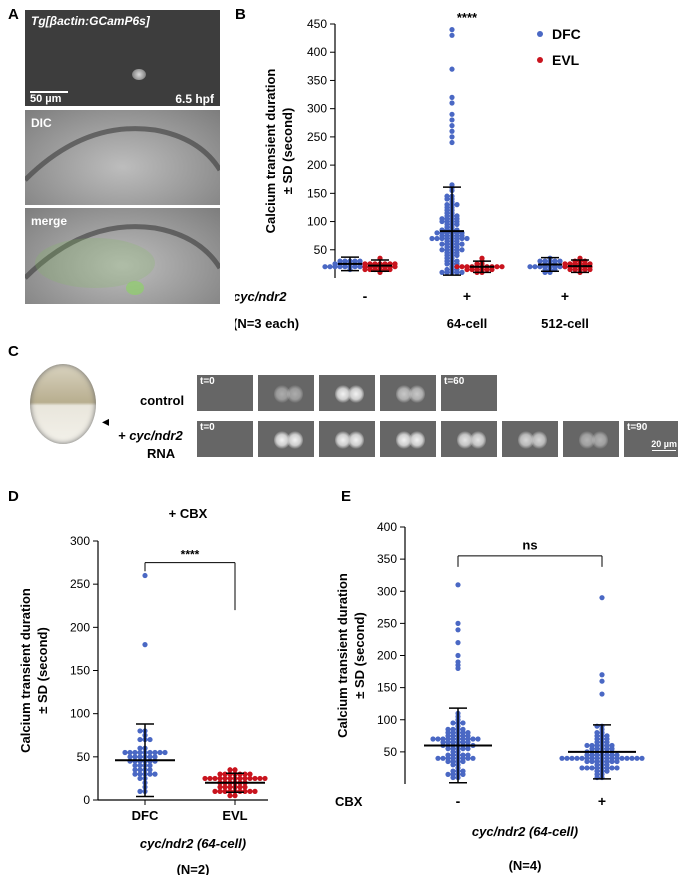 This screenshot has width=678, height=880. What do you see at coordinates (63, 404) in the screenshot?
I see `embryo-photo` at bounding box center [63, 404].